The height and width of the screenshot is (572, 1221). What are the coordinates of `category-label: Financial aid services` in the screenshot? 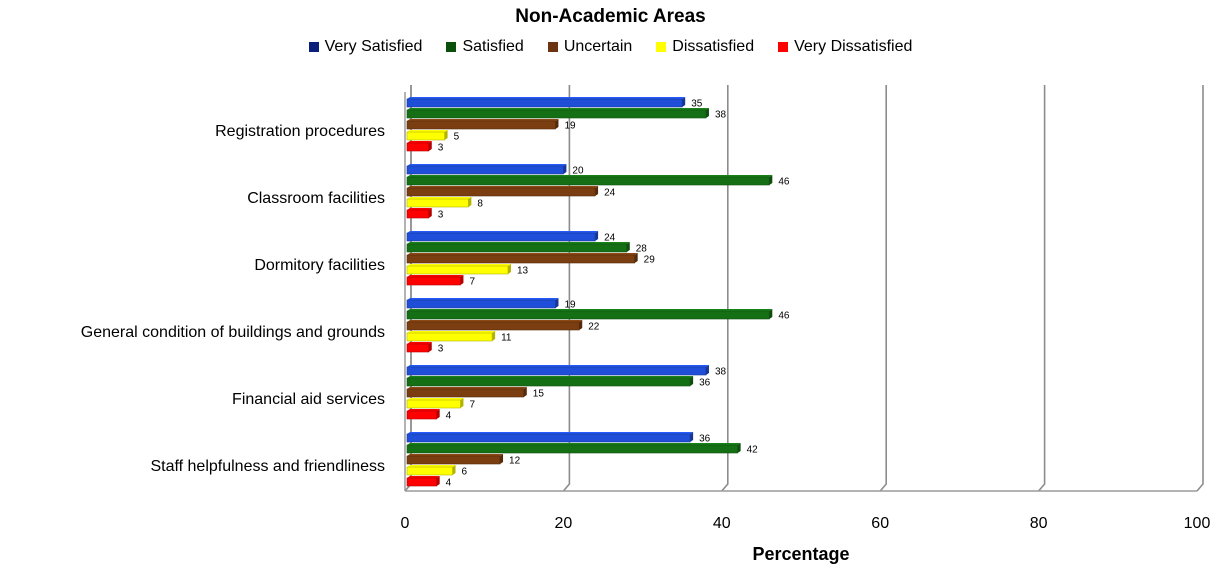 It's located at (308, 399).